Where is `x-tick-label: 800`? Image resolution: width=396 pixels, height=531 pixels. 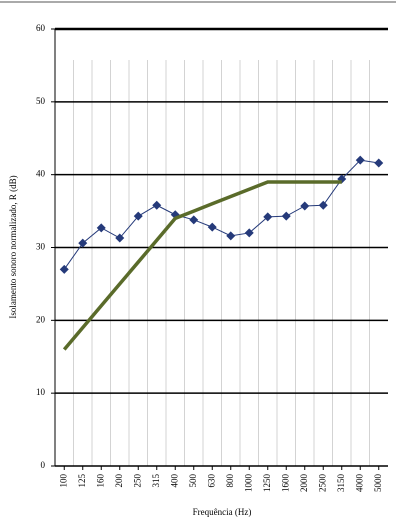 x-tick-label: 800 is located at coordinates (230, 481).